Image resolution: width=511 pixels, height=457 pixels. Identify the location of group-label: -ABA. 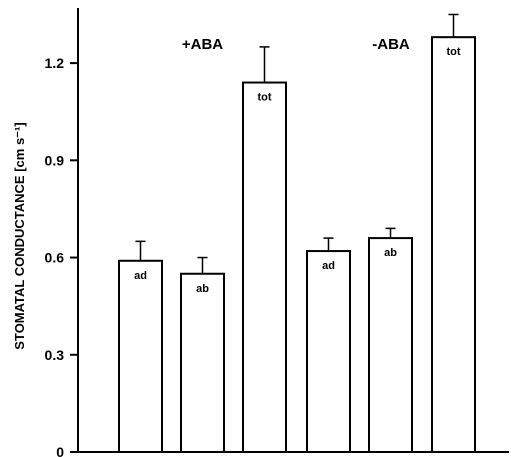
(391, 44).